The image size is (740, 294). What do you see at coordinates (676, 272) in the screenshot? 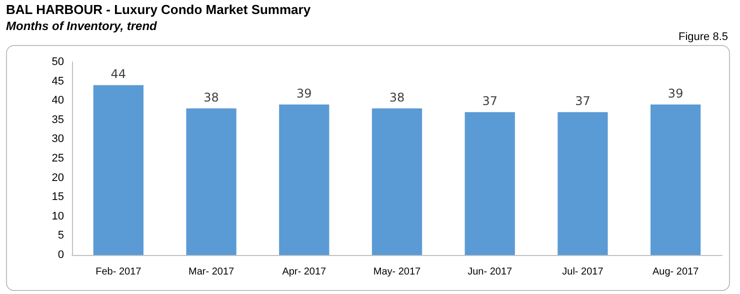
I see `x-tick-label: Aug- 2017` at bounding box center [676, 272].